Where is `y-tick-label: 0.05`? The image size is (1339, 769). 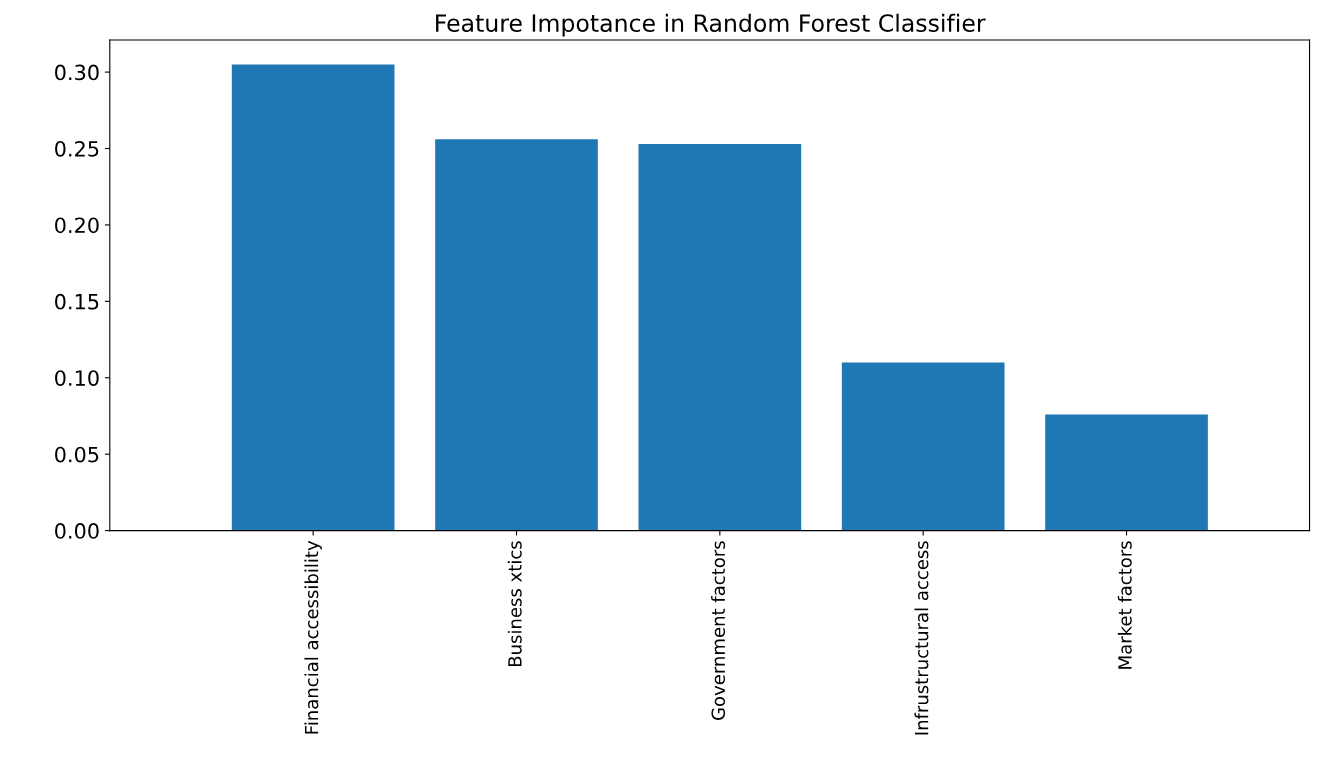 y-tick-label: 0.05 is located at coordinates (77, 454).